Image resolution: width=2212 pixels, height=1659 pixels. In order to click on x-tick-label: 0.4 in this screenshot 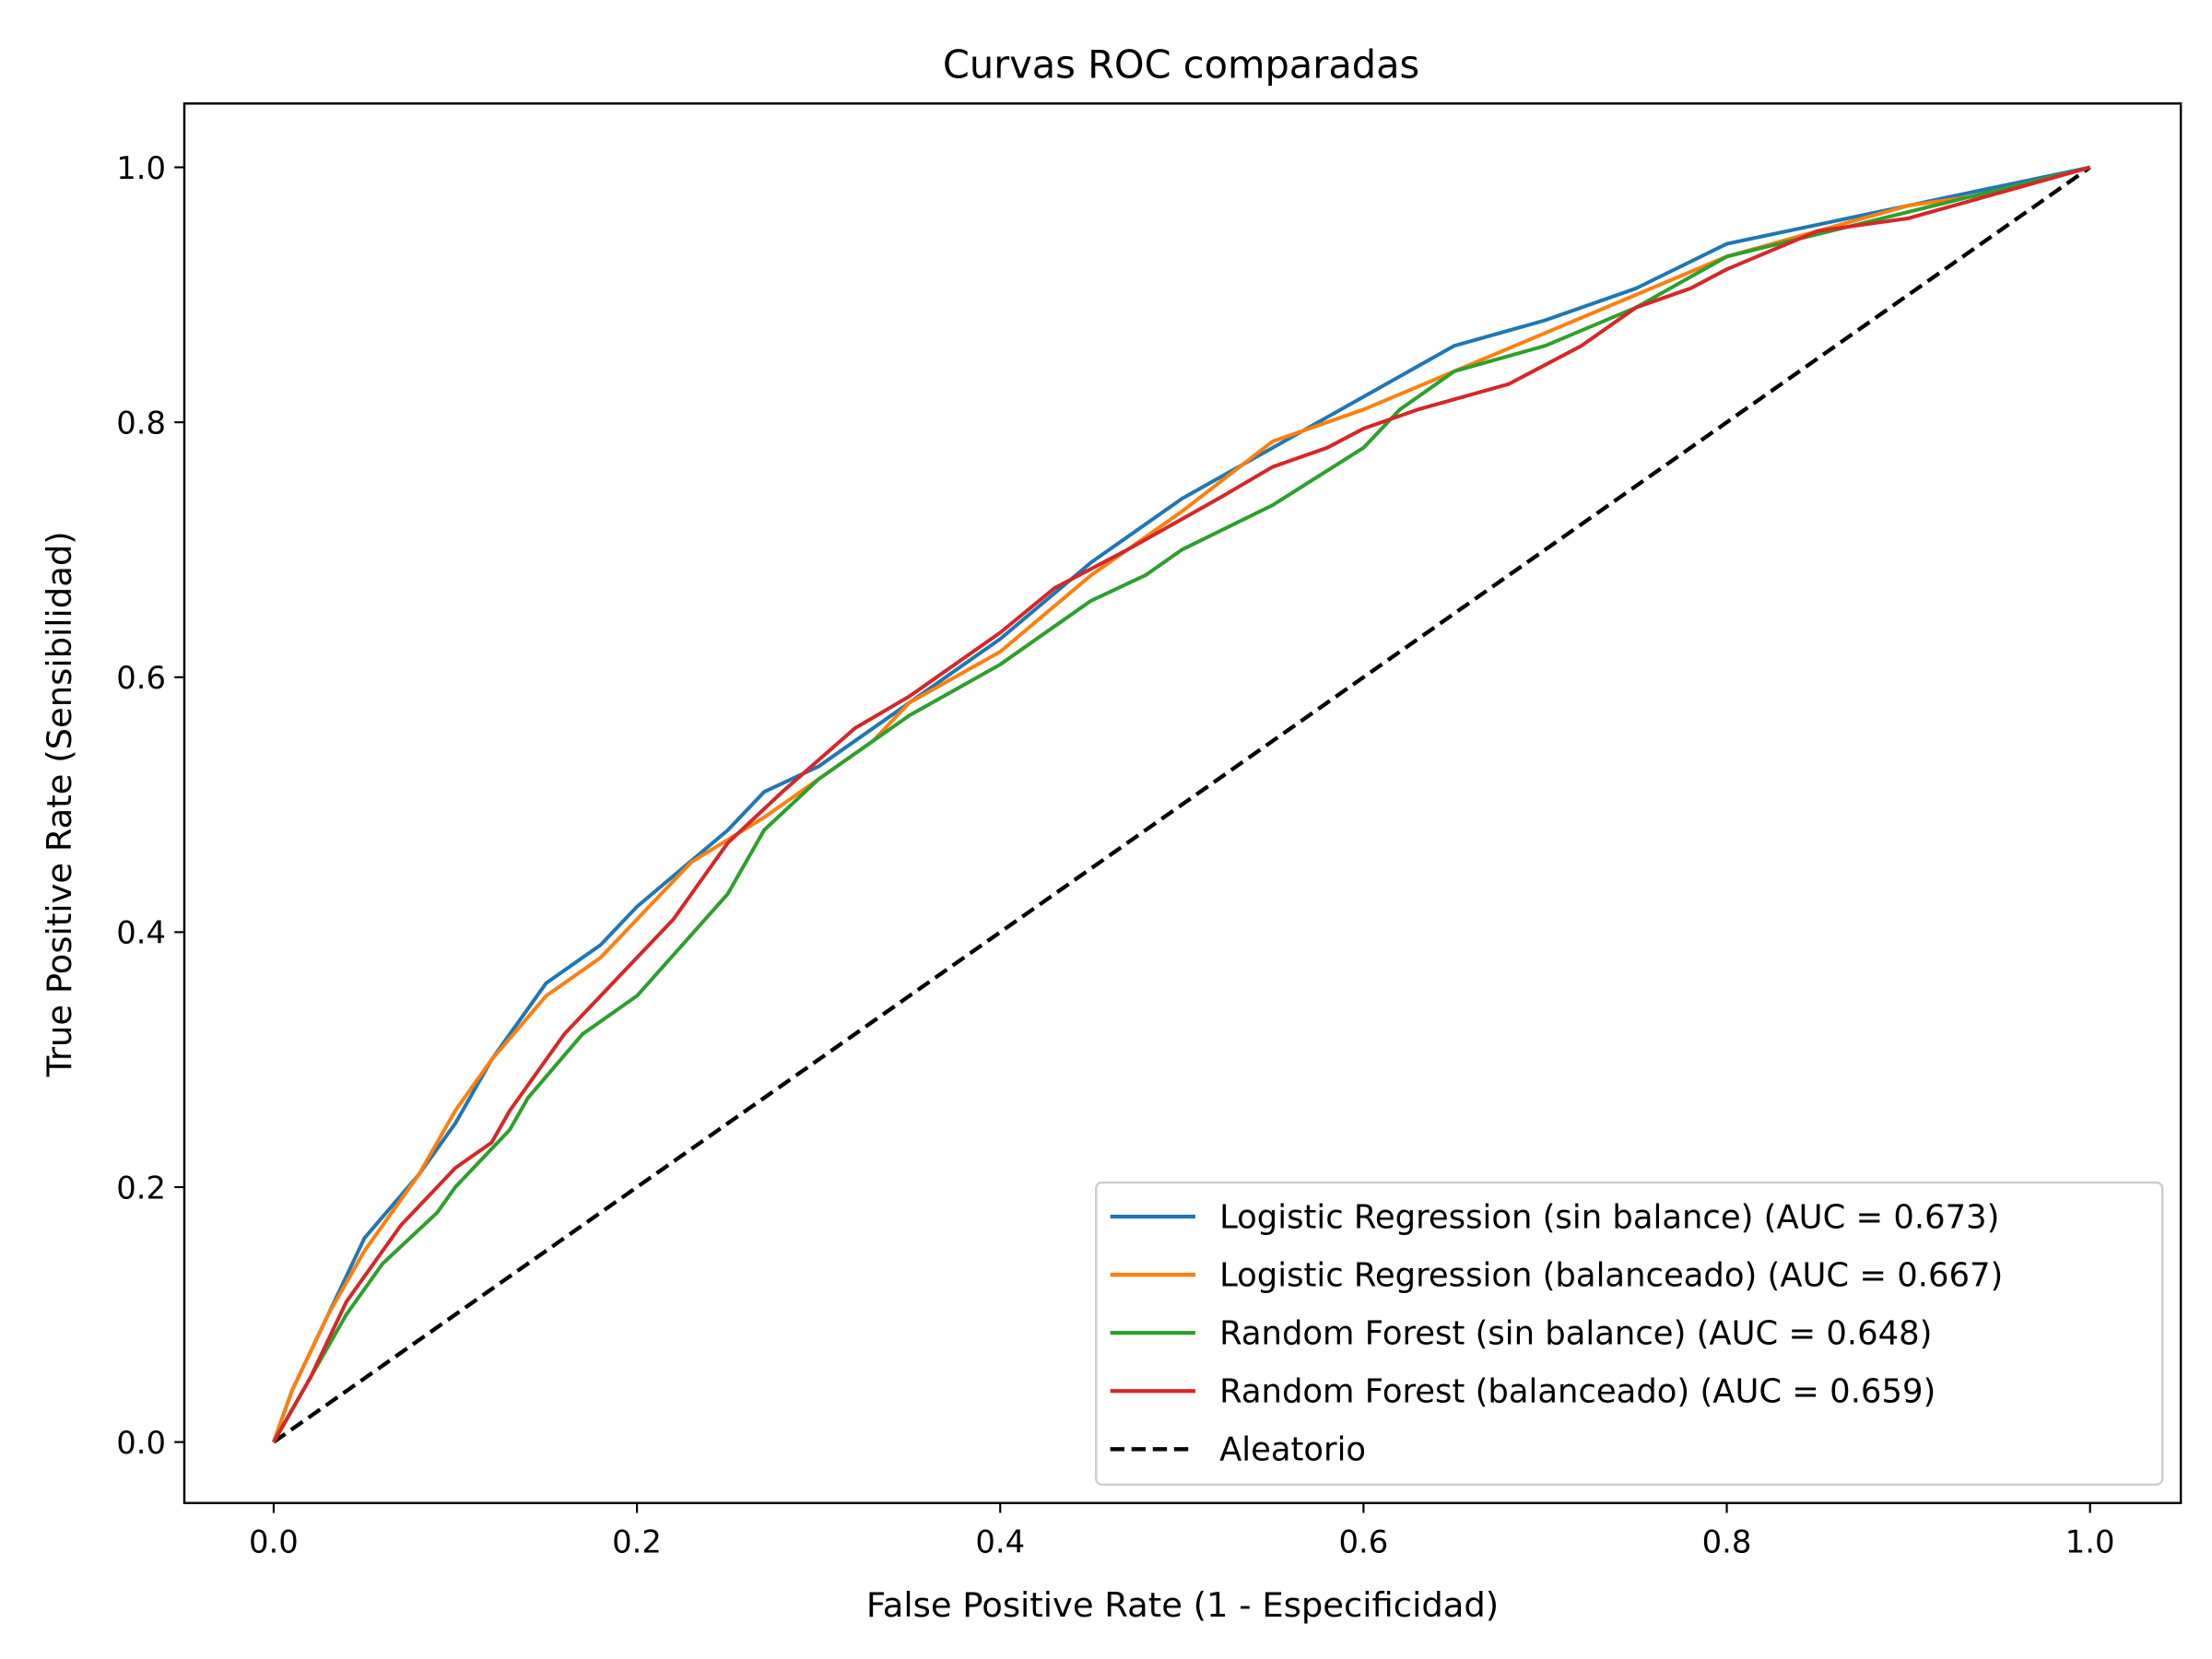, I will do `click(1000, 1542)`.